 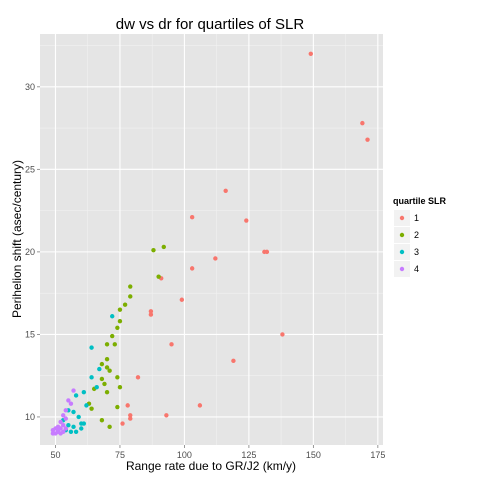 What do you see at coordinates (30, 252) in the screenshot?
I see `y-tick-label: 20` at bounding box center [30, 252].